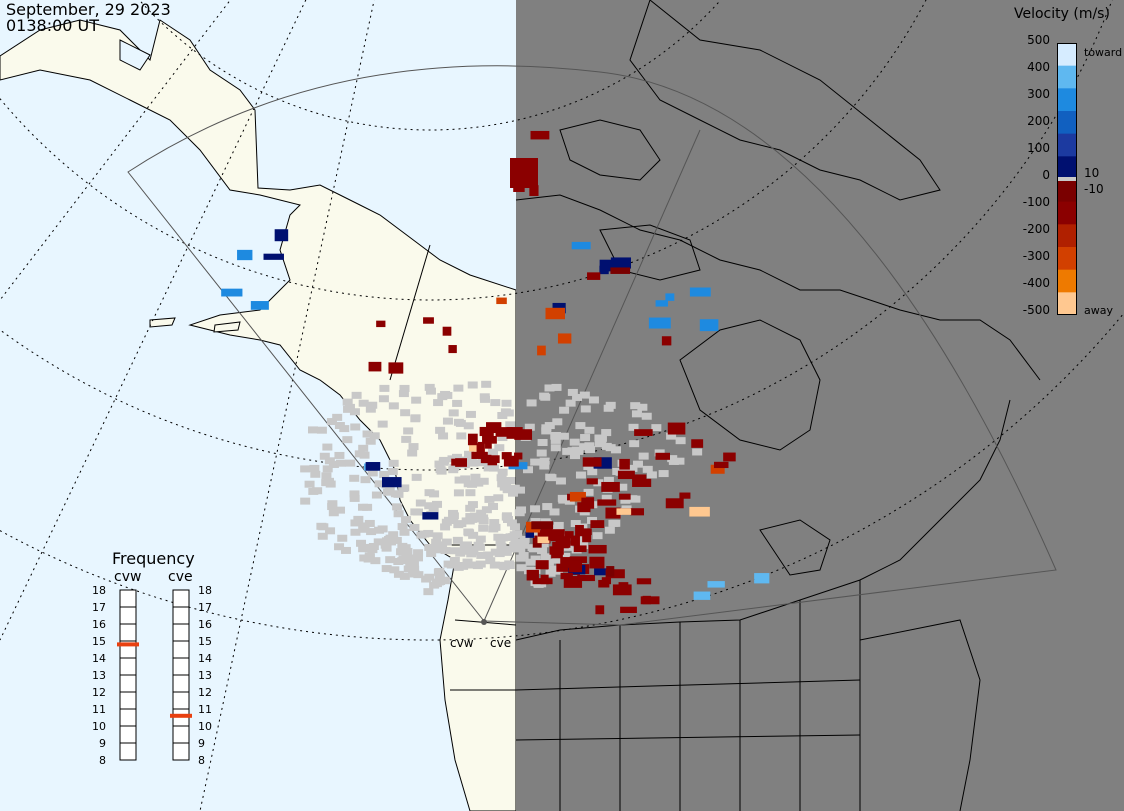 The height and width of the screenshot is (811, 1124). I want to click on colorbar-tick-label: 100, so click(1038, 148).